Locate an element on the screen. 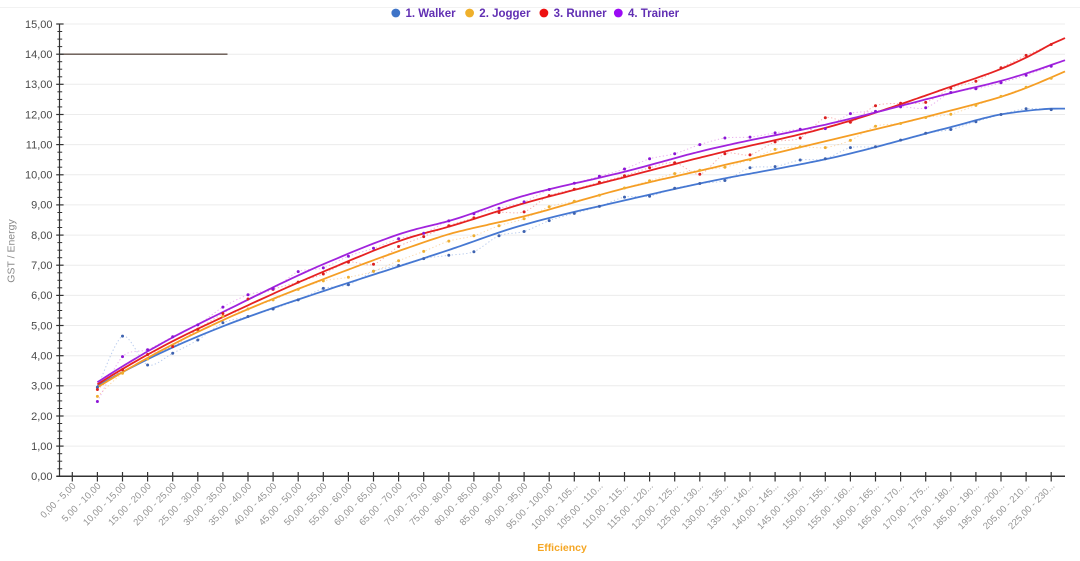 The height and width of the screenshot is (561, 1080). svg-text: 10,00 is located at coordinates (39, 176).